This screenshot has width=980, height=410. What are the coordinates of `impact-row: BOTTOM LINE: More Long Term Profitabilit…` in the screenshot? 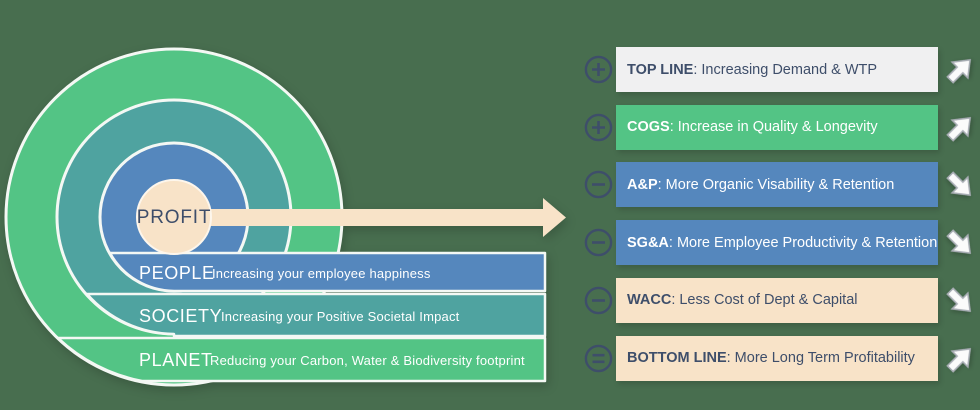 It's located at (775, 358).